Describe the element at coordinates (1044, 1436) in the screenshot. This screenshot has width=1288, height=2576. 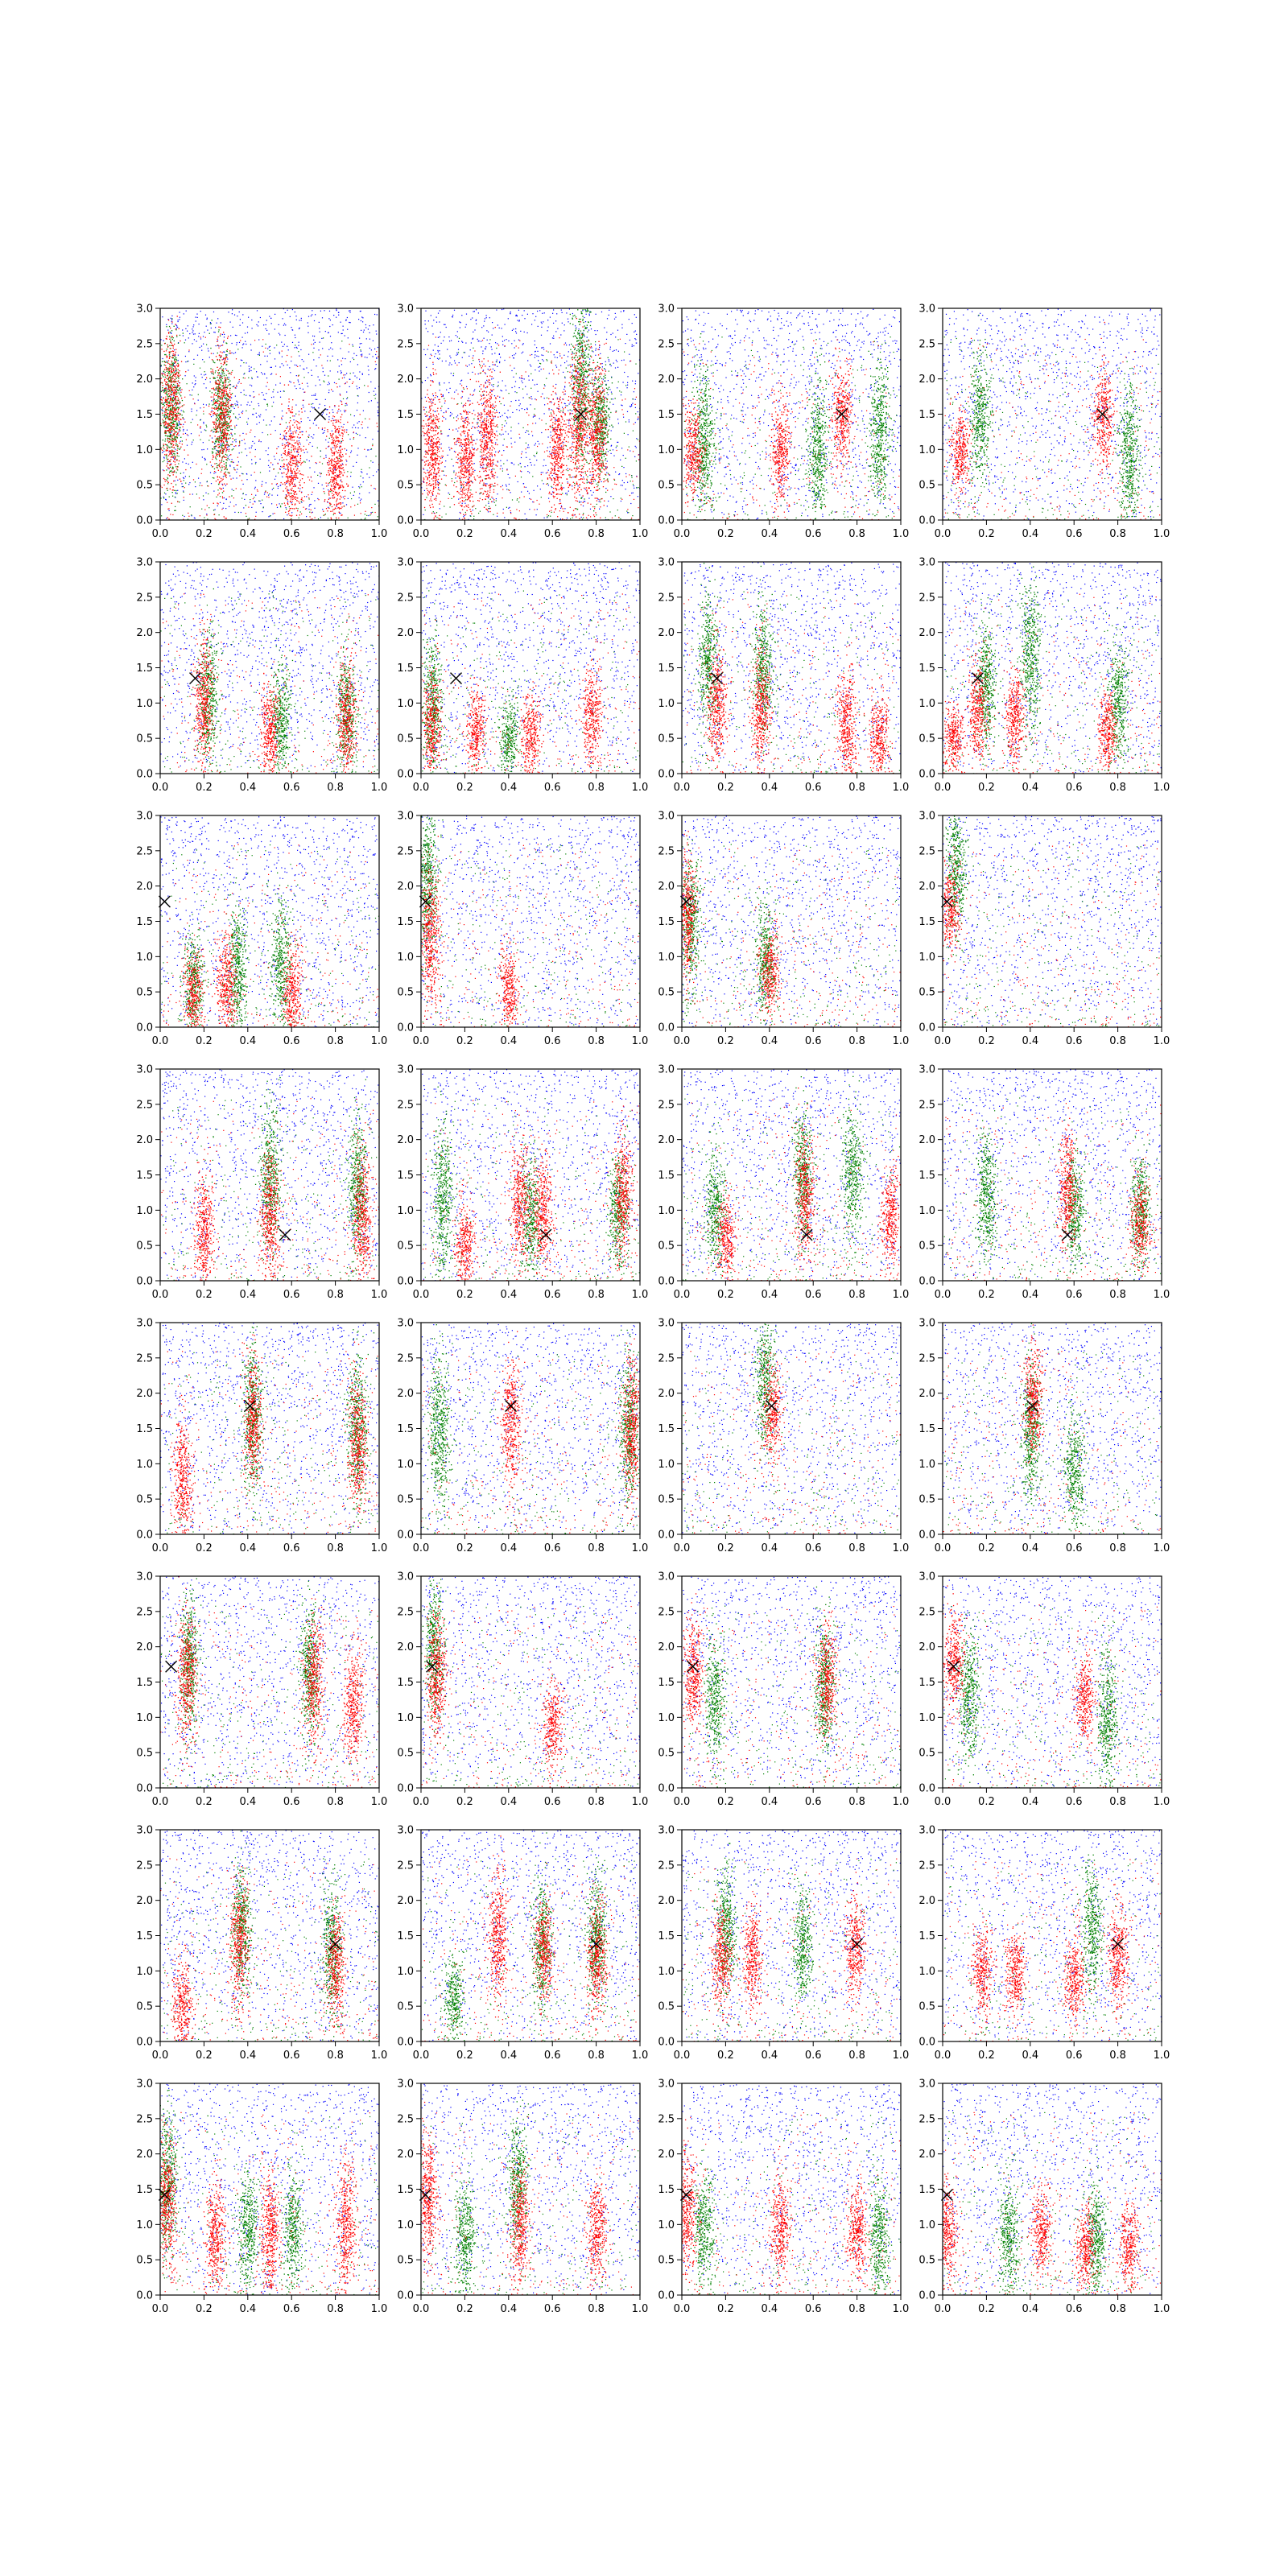
I see `scatter-panel-r5-c4: 0.0 0.2 0.4 0.6 0.8 1.00.00.51.01.52.02.53.0` at that location.